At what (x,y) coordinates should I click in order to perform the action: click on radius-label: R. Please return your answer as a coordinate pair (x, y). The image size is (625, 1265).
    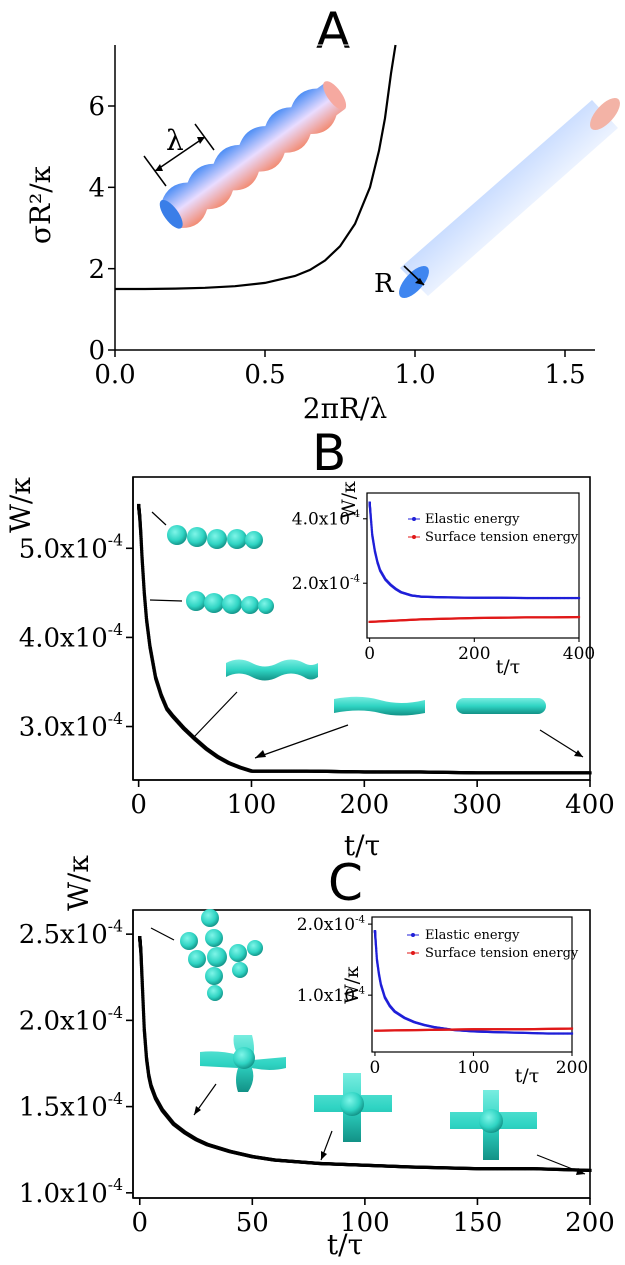
    Looking at the image, I should click on (384, 284).